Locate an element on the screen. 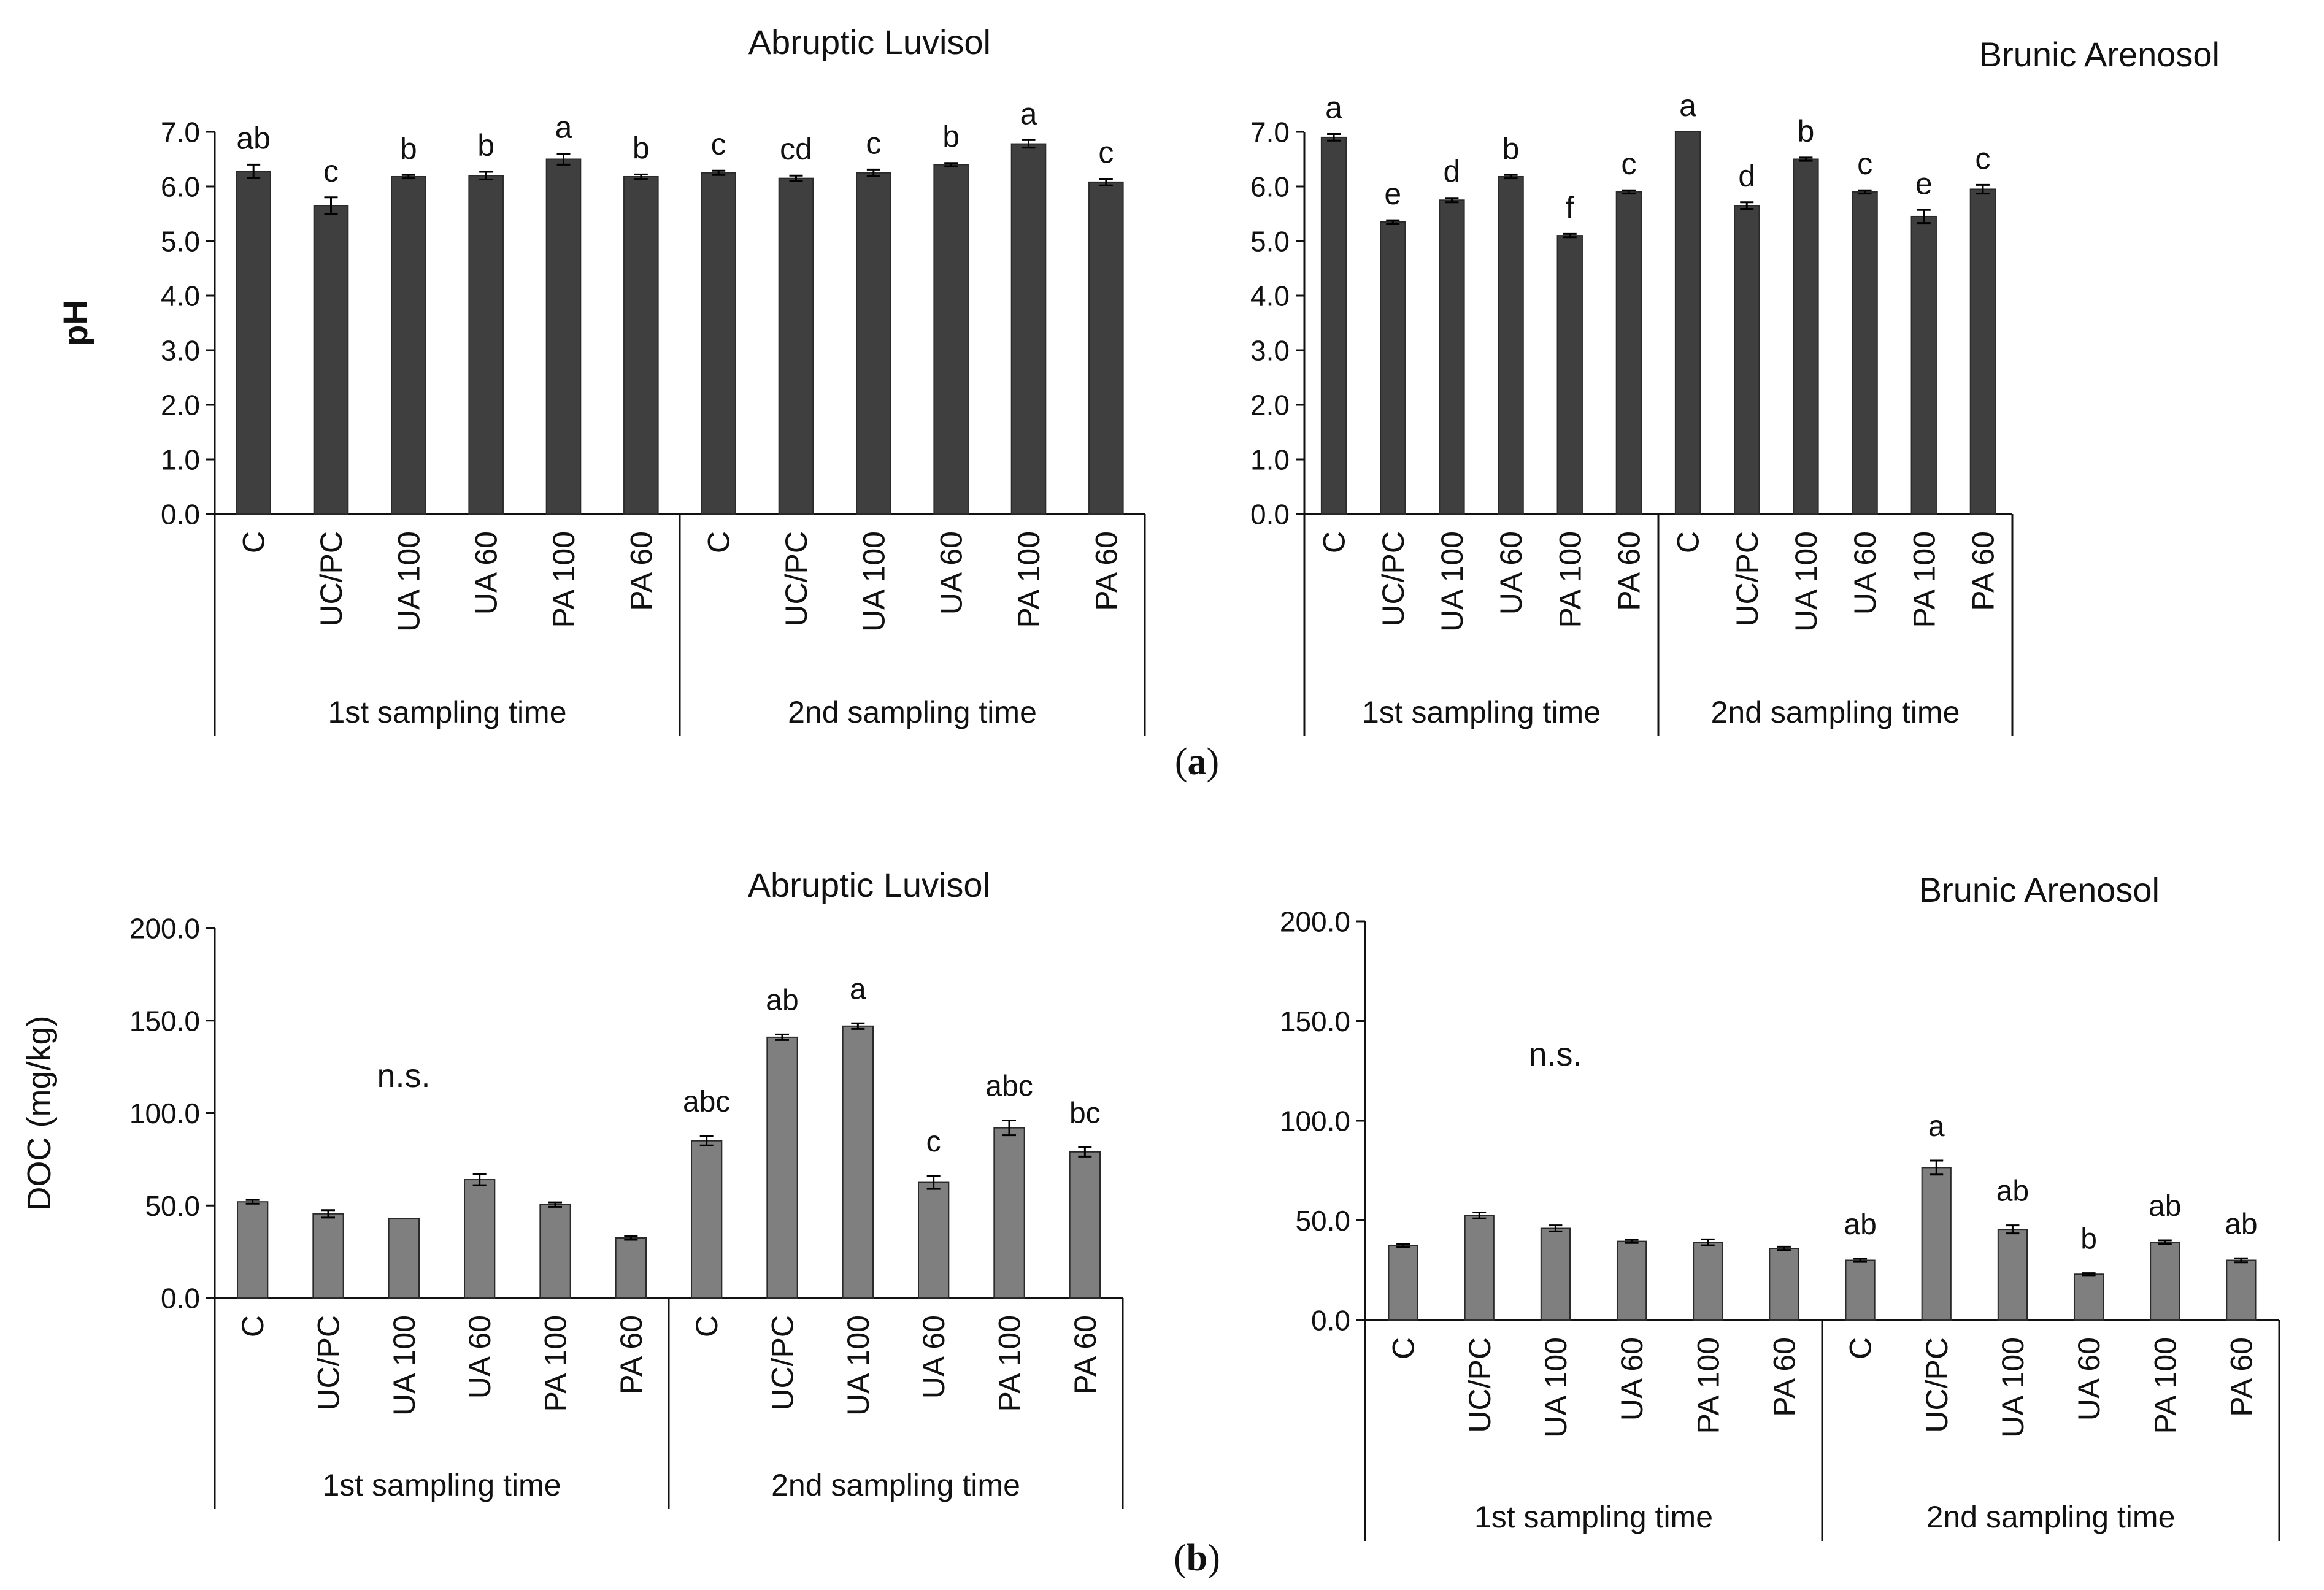 The height and width of the screenshot is (1590, 2324). significance-letter: abc is located at coordinates (1009, 1086).